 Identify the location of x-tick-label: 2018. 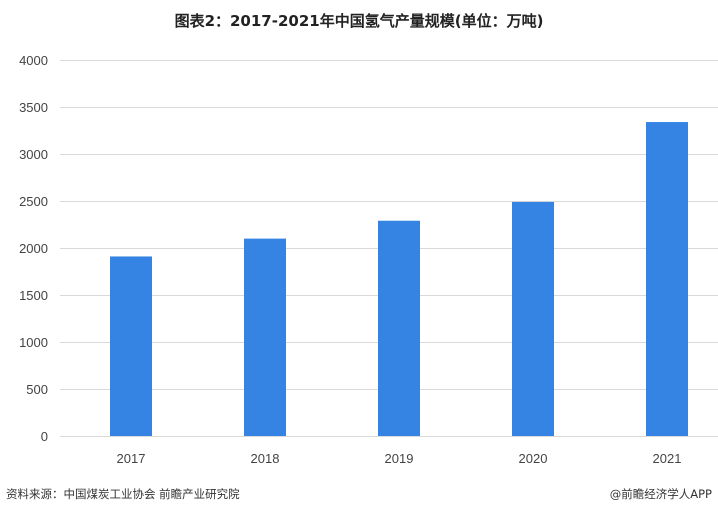
(265, 458).